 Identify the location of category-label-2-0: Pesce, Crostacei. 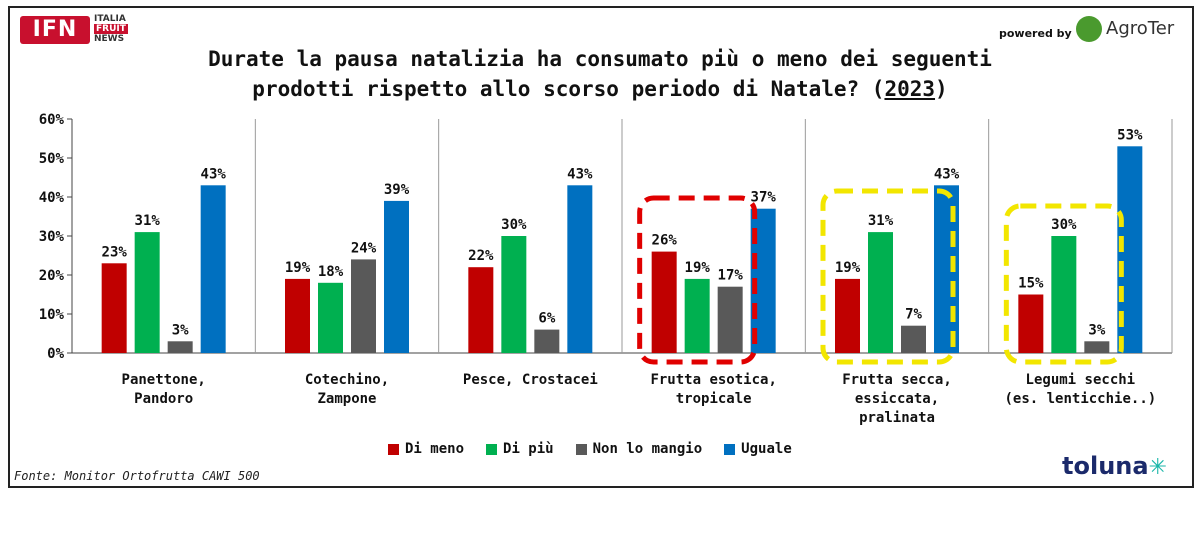
(530, 380).